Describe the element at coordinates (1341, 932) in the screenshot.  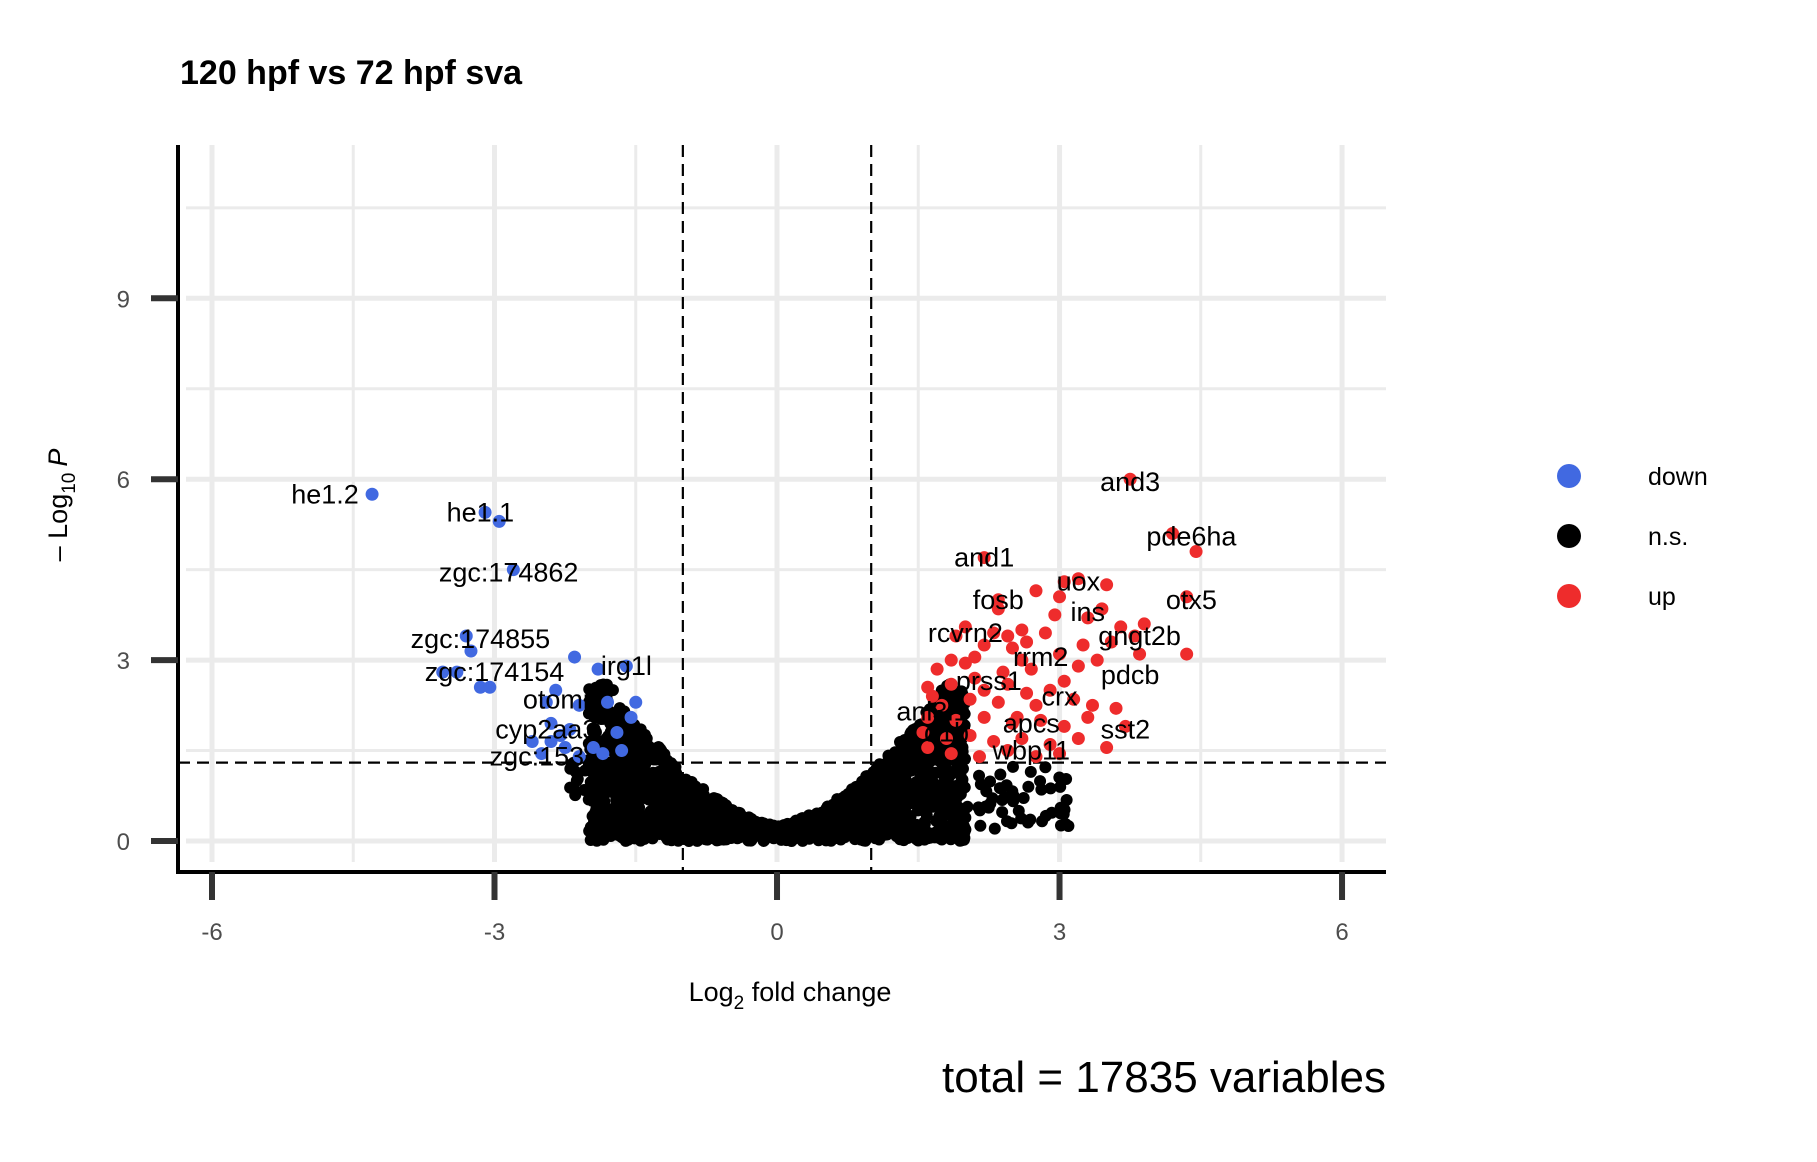
I see `x-tick-label: 6` at that location.